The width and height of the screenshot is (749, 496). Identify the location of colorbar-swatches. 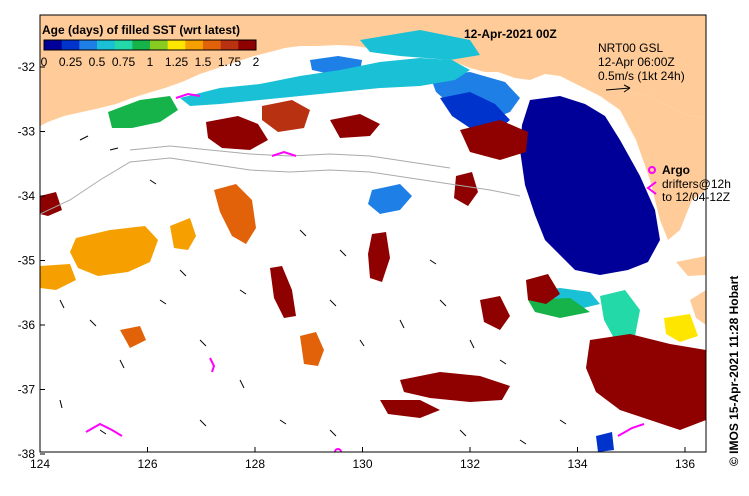
(150, 45).